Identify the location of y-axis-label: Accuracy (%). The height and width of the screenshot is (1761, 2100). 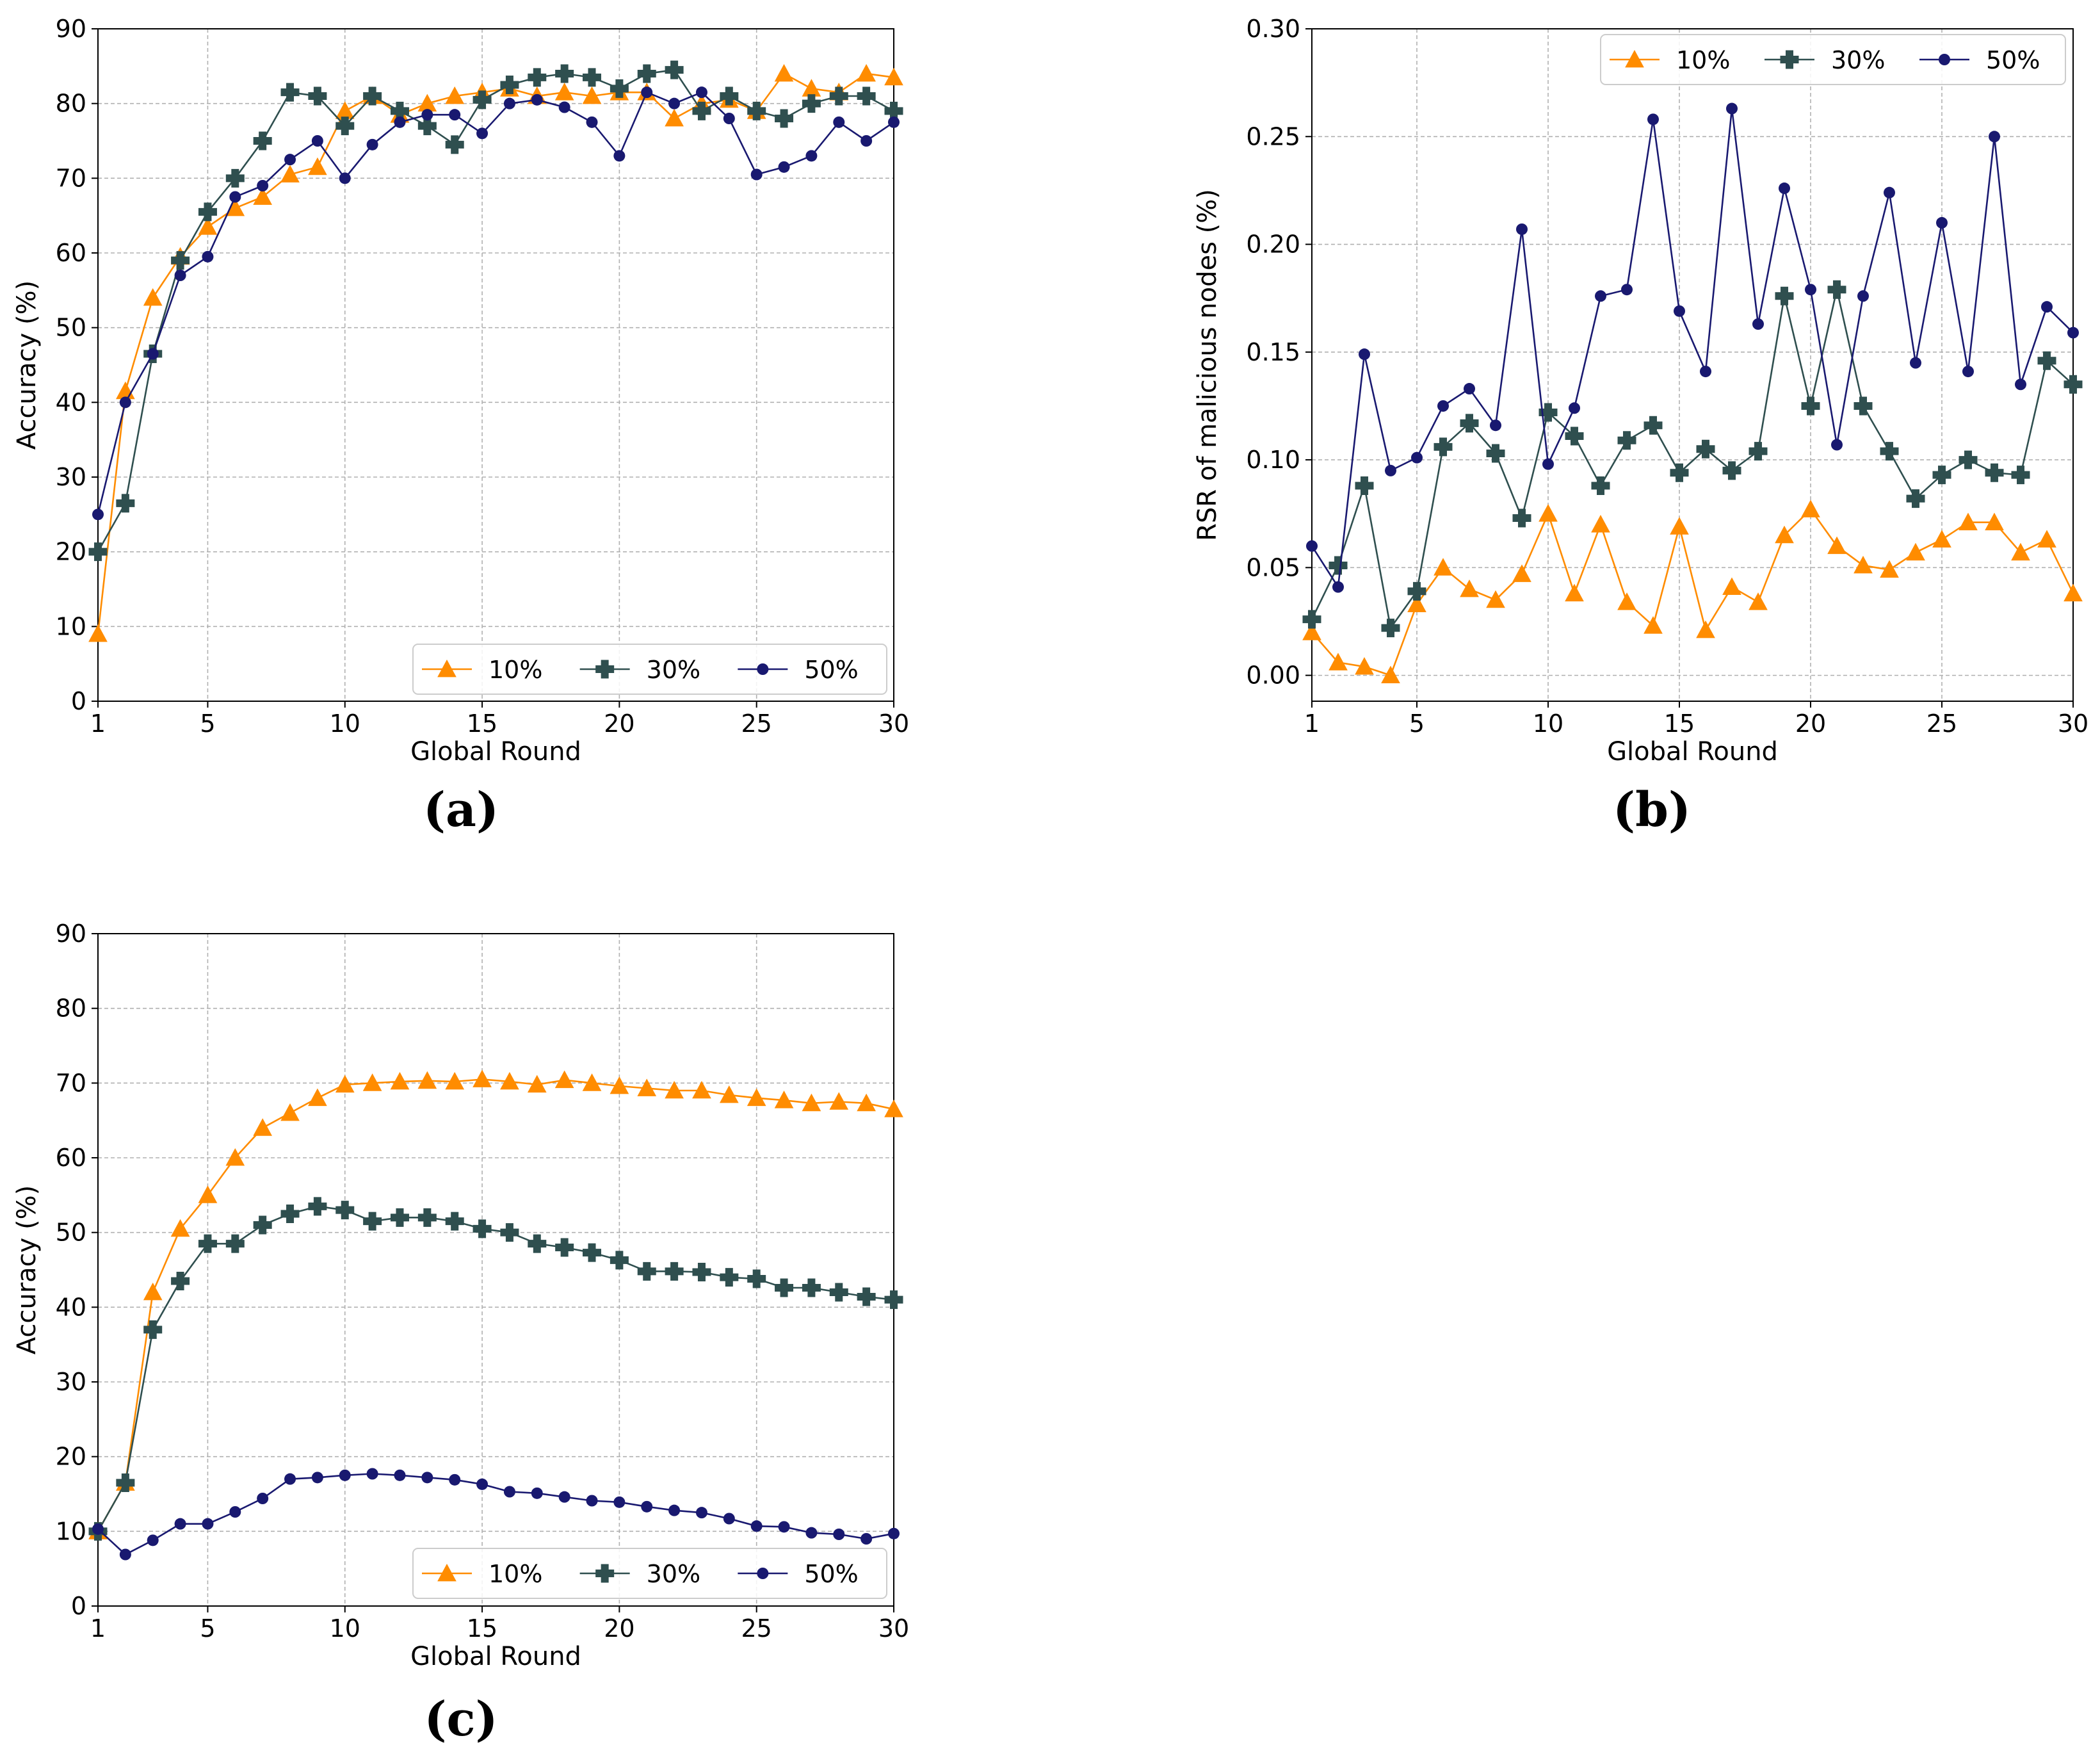
(27, 365).